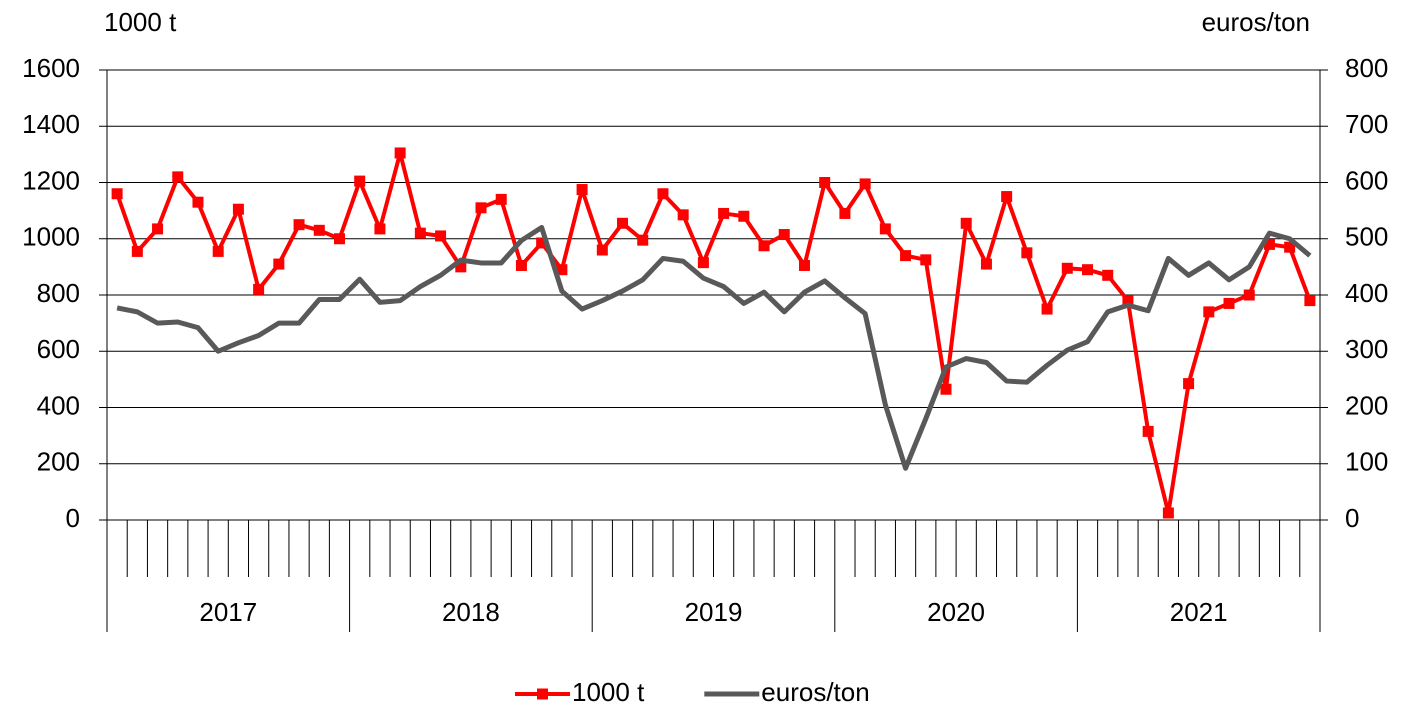 The width and height of the screenshot is (1404, 710). Describe the element at coordinates (1366, 462) in the screenshot. I see `y2-tick-label: 100` at that location.